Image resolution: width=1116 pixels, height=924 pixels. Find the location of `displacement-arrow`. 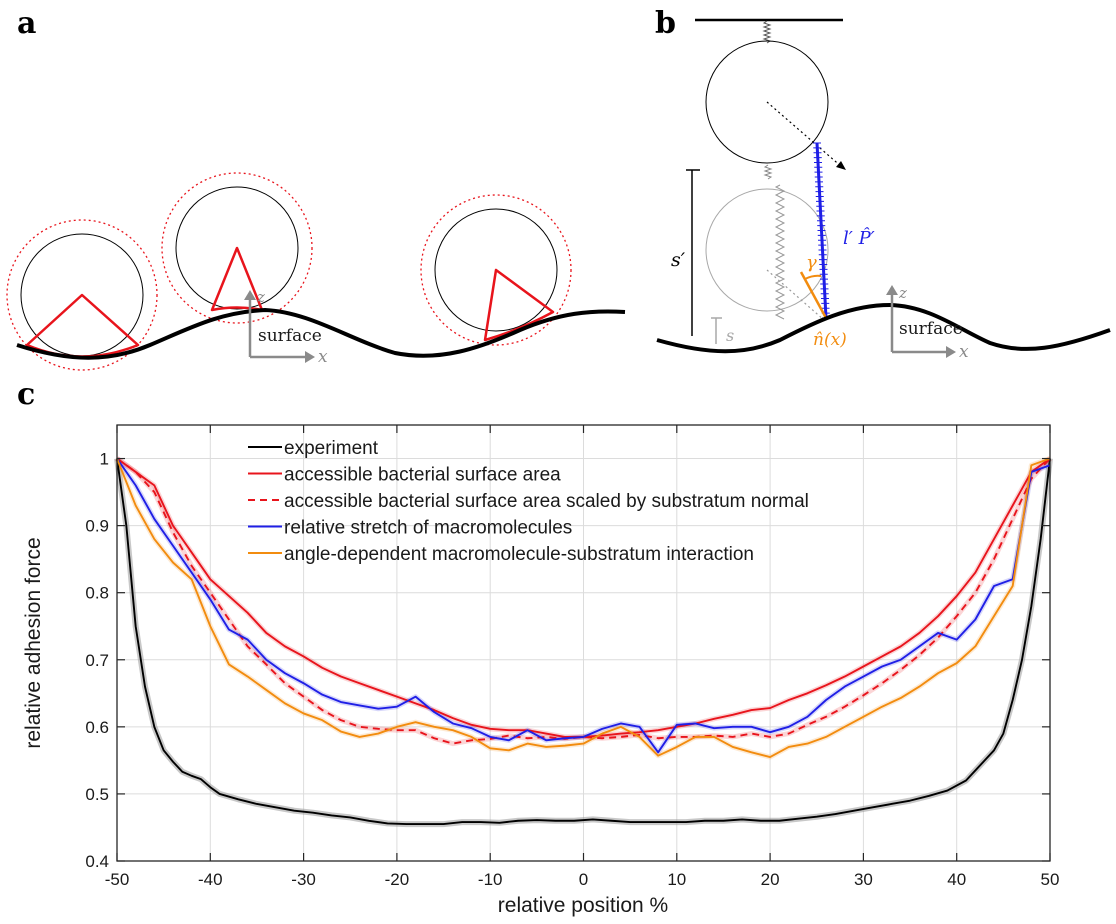

displacement-arrow is located at coordinates (805, 135).